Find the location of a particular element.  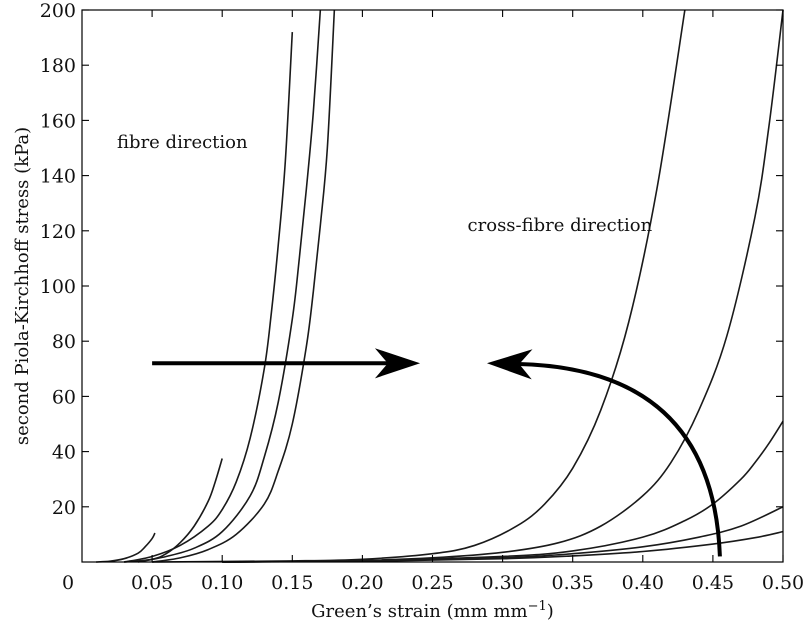

y-tick-label-8: 180 is located at coordinates (58, 66).